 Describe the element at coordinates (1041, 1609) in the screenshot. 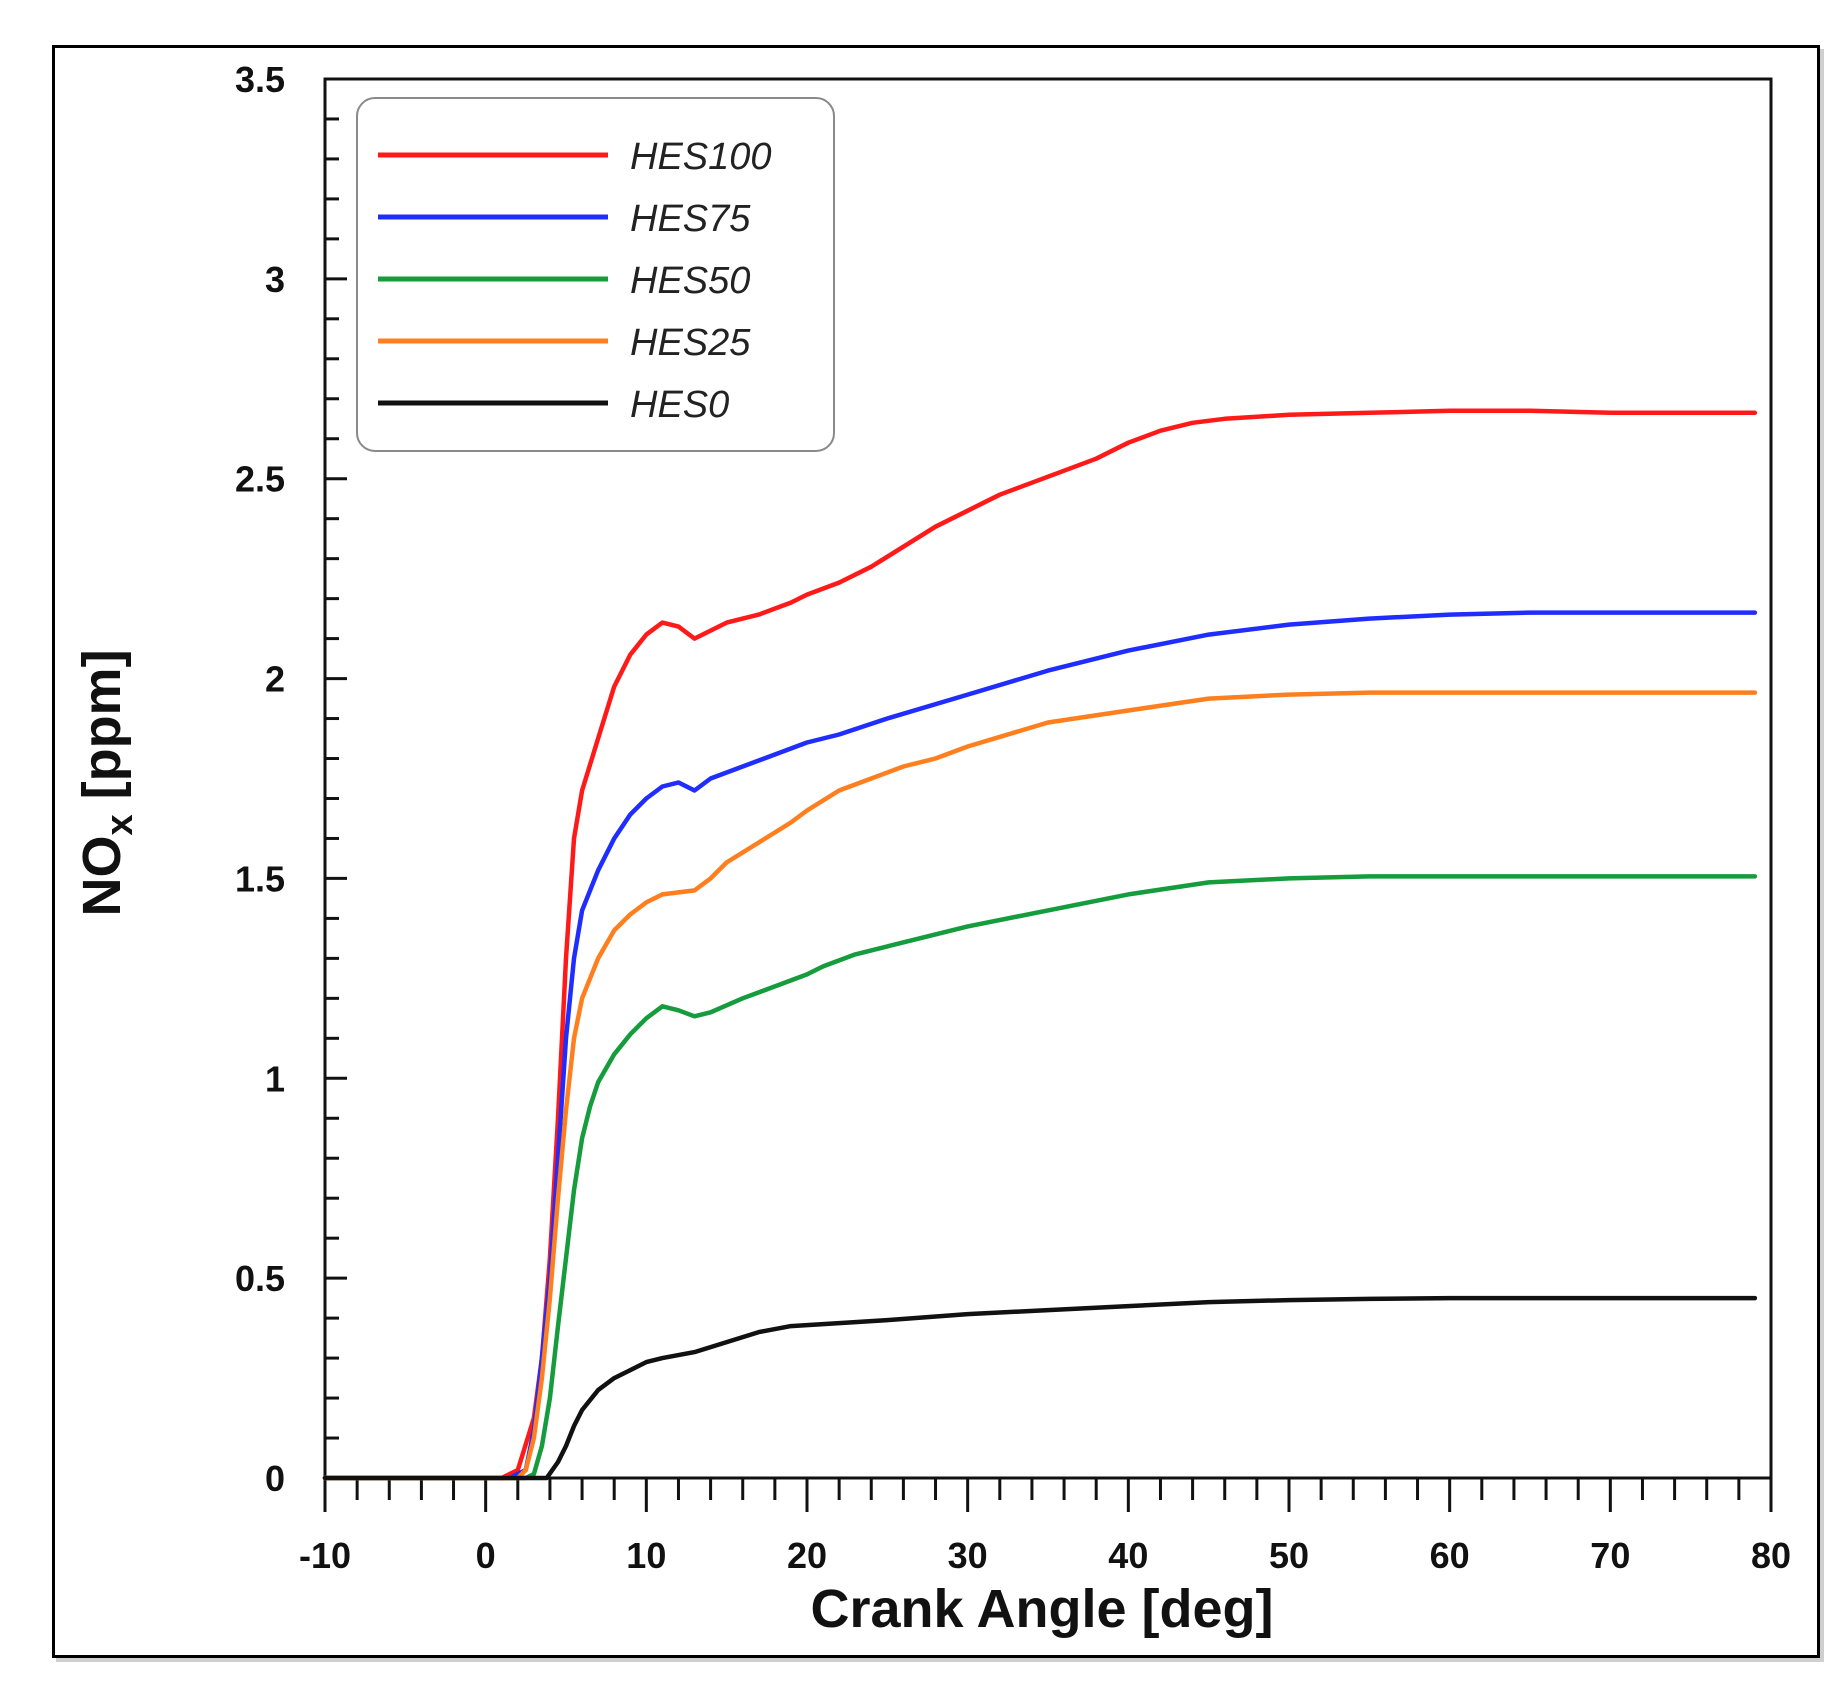

I see `x-axis-title: Crank Angle [deg]` at that location.